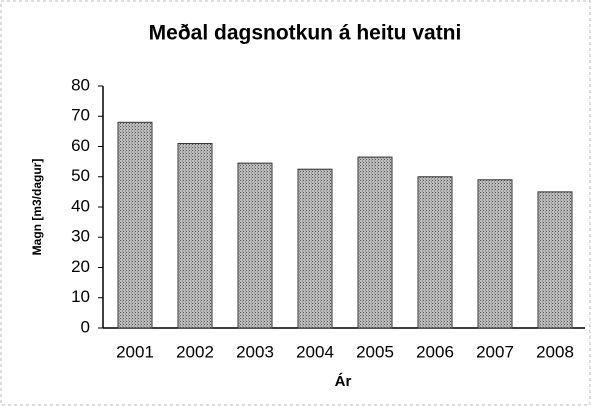 The image size is (591, 406). Describe the element at coordinates (343, 381) in the screenshot. I see `x-axis-label: Ár` at that location.